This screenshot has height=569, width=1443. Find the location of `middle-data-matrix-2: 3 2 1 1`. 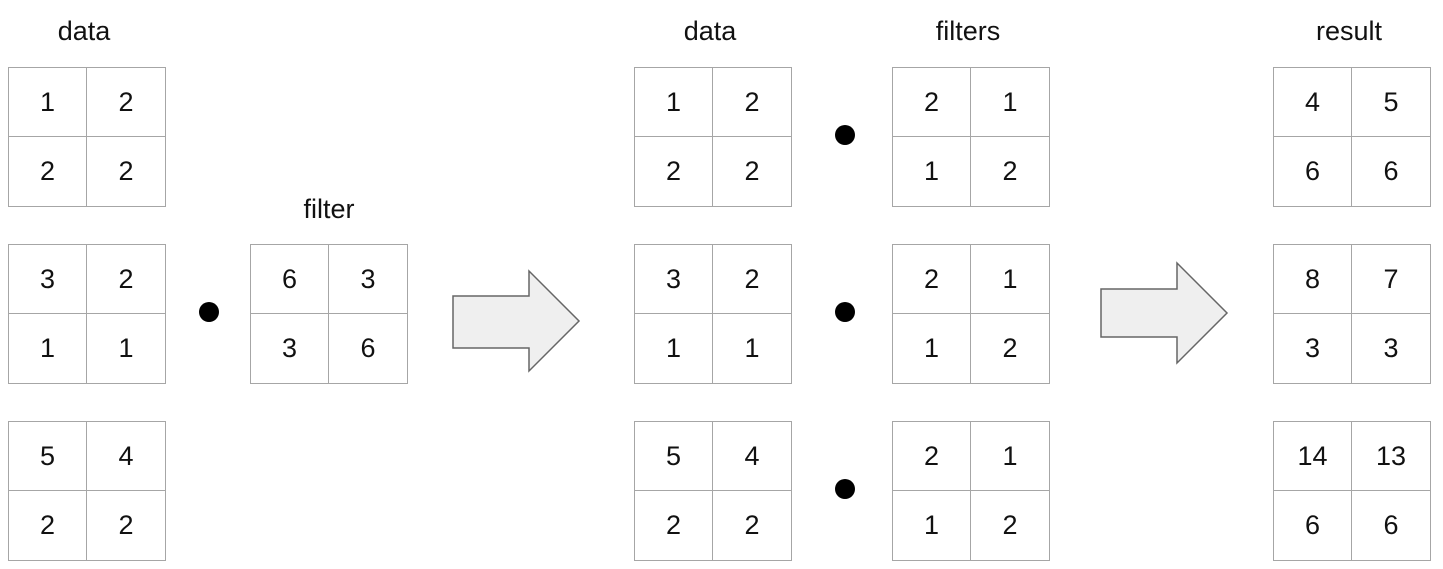

middle-data-matrix-2: 3 2 1 1 is located at coordinates (713, 314).